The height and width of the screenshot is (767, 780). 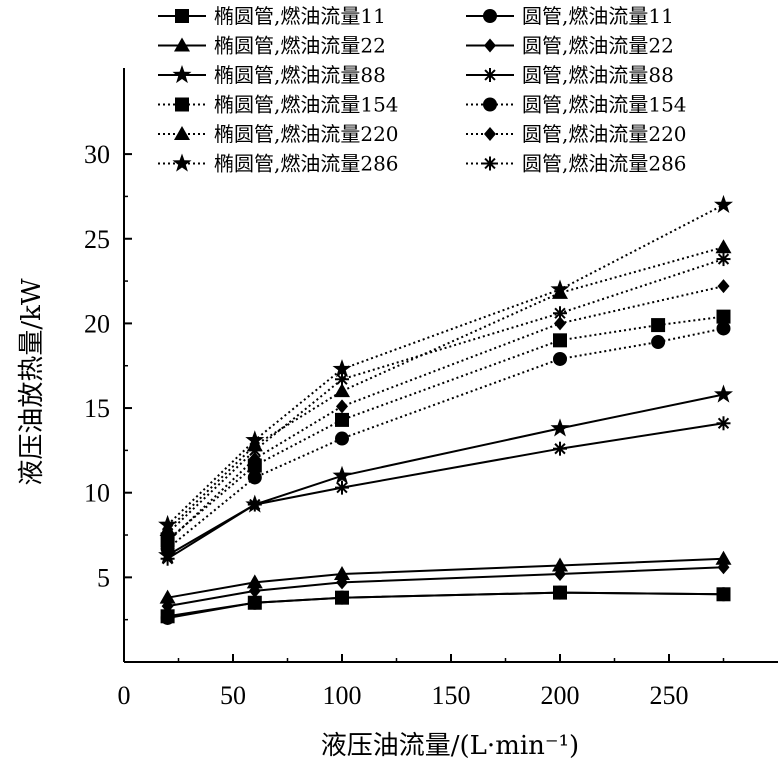 I want to click on x-tick-label: 0, so click(x=124, y=695).